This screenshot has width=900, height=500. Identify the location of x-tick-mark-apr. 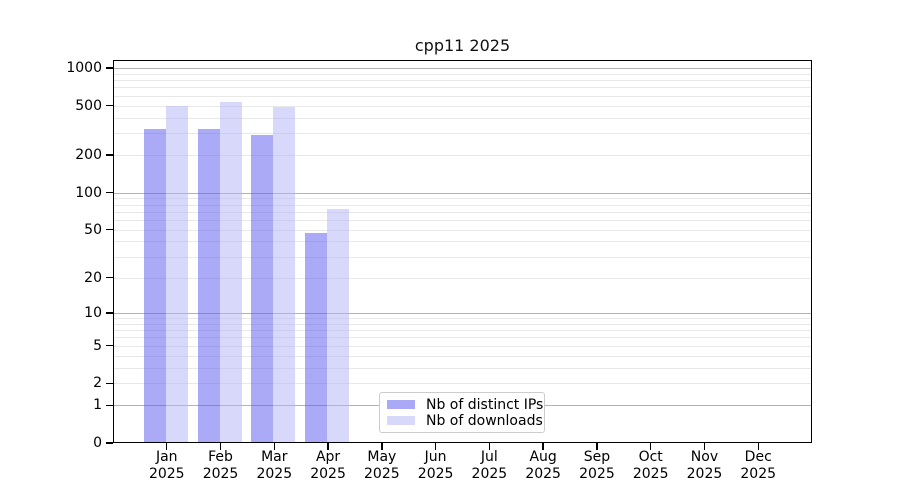
(328, 446).